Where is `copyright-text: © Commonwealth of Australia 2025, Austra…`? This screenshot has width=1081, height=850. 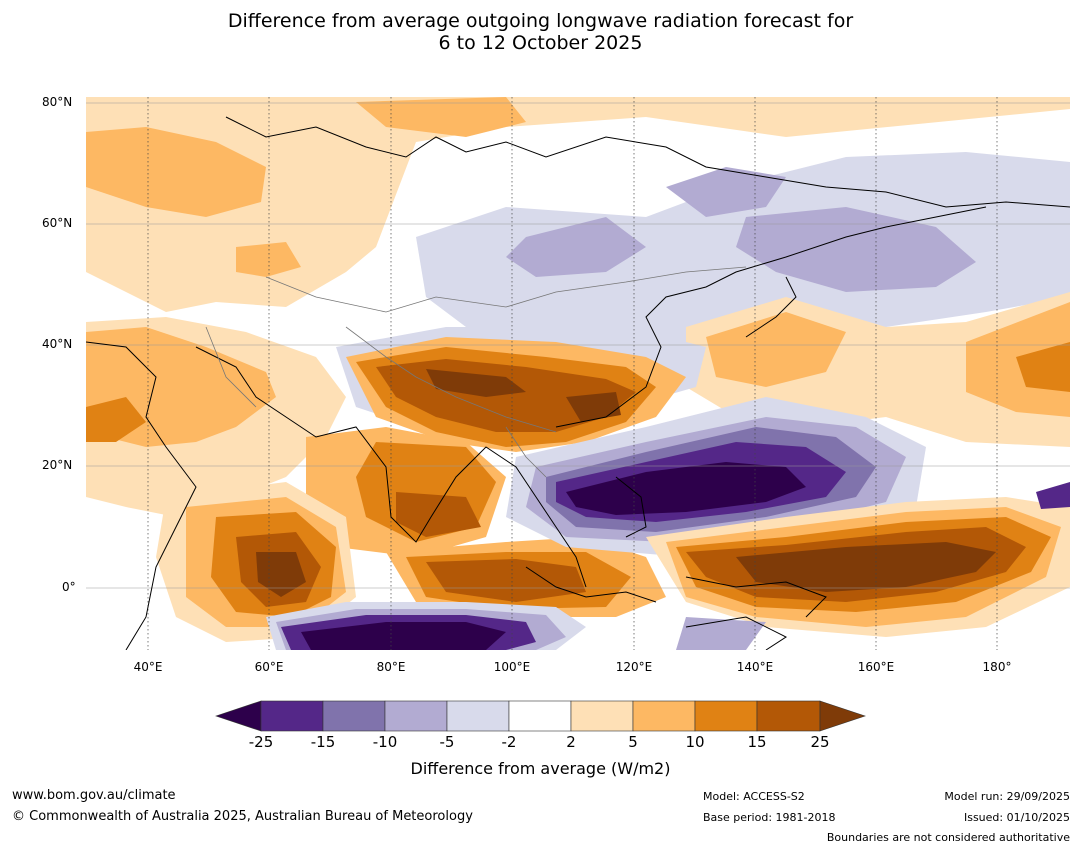 copyright-text: © Commonwealth of Australia 2025, Austra… is located at coordinates (242, 816).